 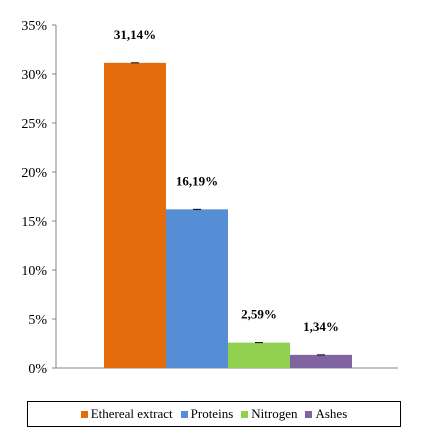 What do you see at coordinates (321, 361) in the screenshot?
I see `bar-ashes` at bounding box center [321, 361].